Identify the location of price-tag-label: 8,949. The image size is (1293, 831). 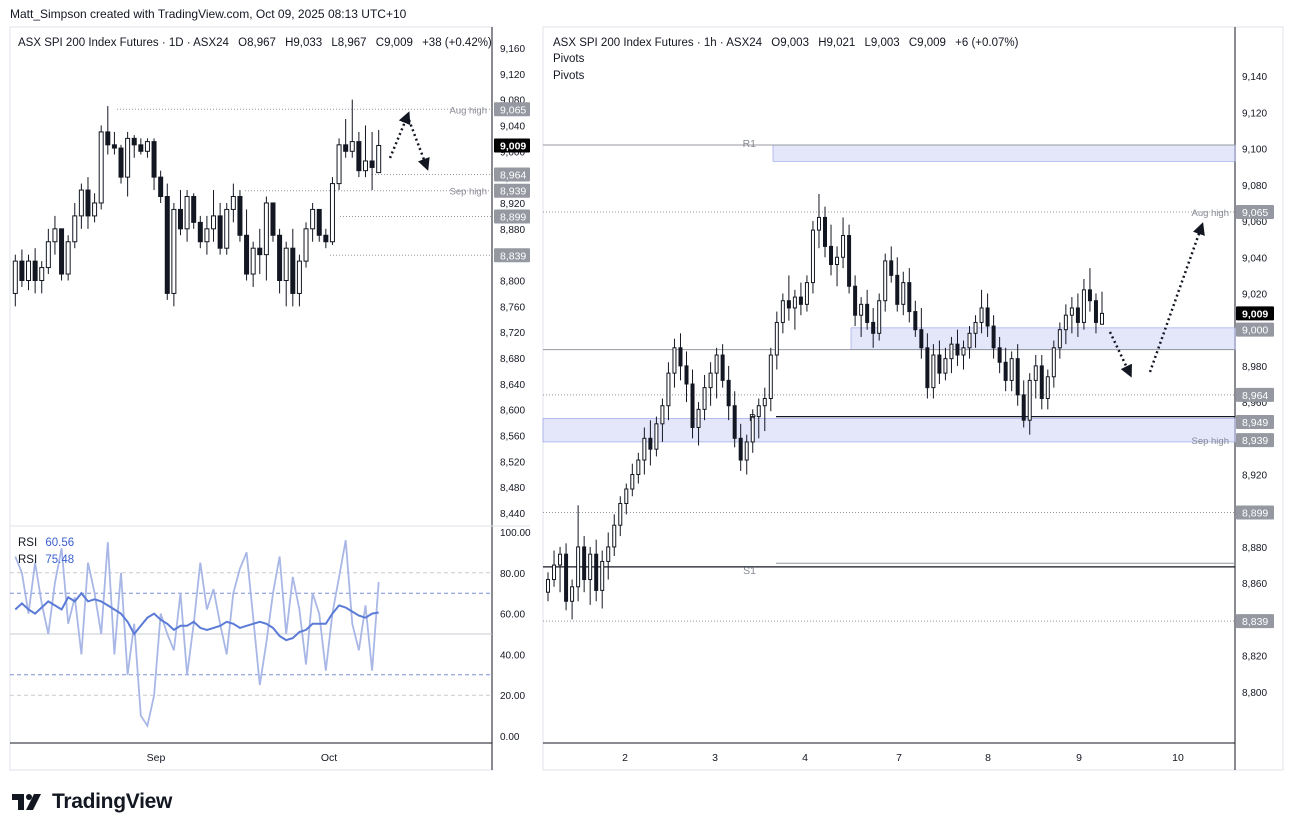
(1255, 423).